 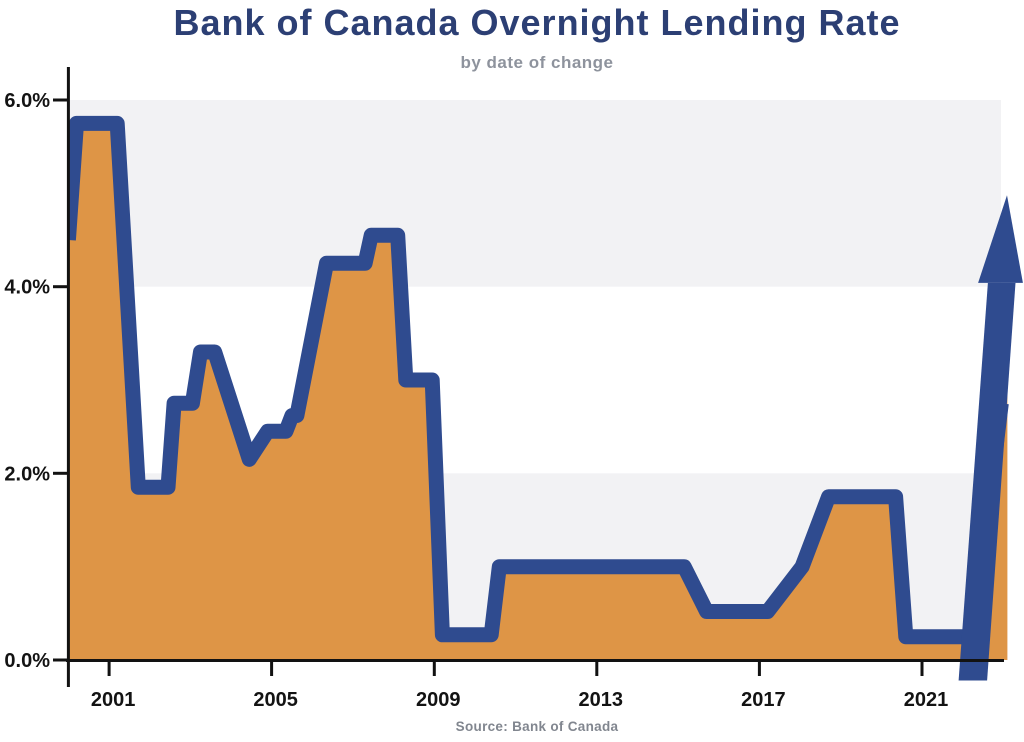 I want to click on x-tick-label: 2005, so click(x=275, y=700).